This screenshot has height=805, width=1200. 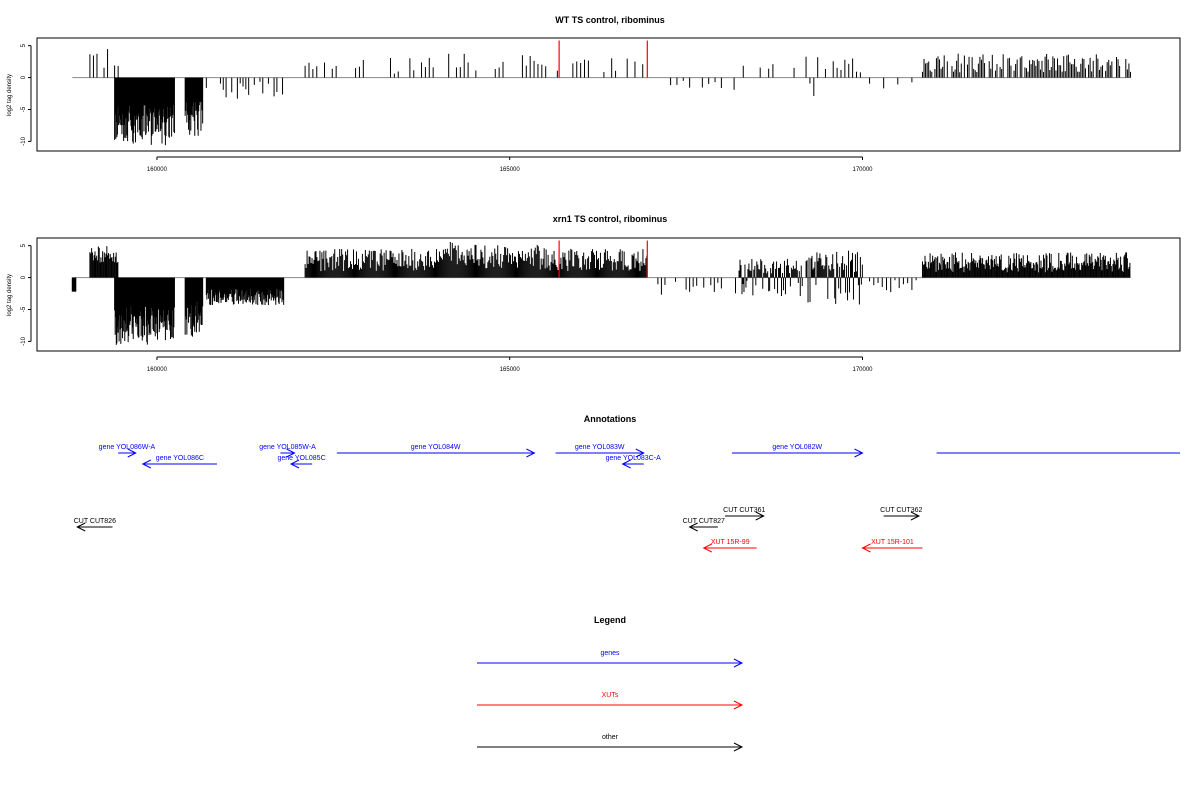 I want to click on wt-plot-frame, so click(x=608, y=94).